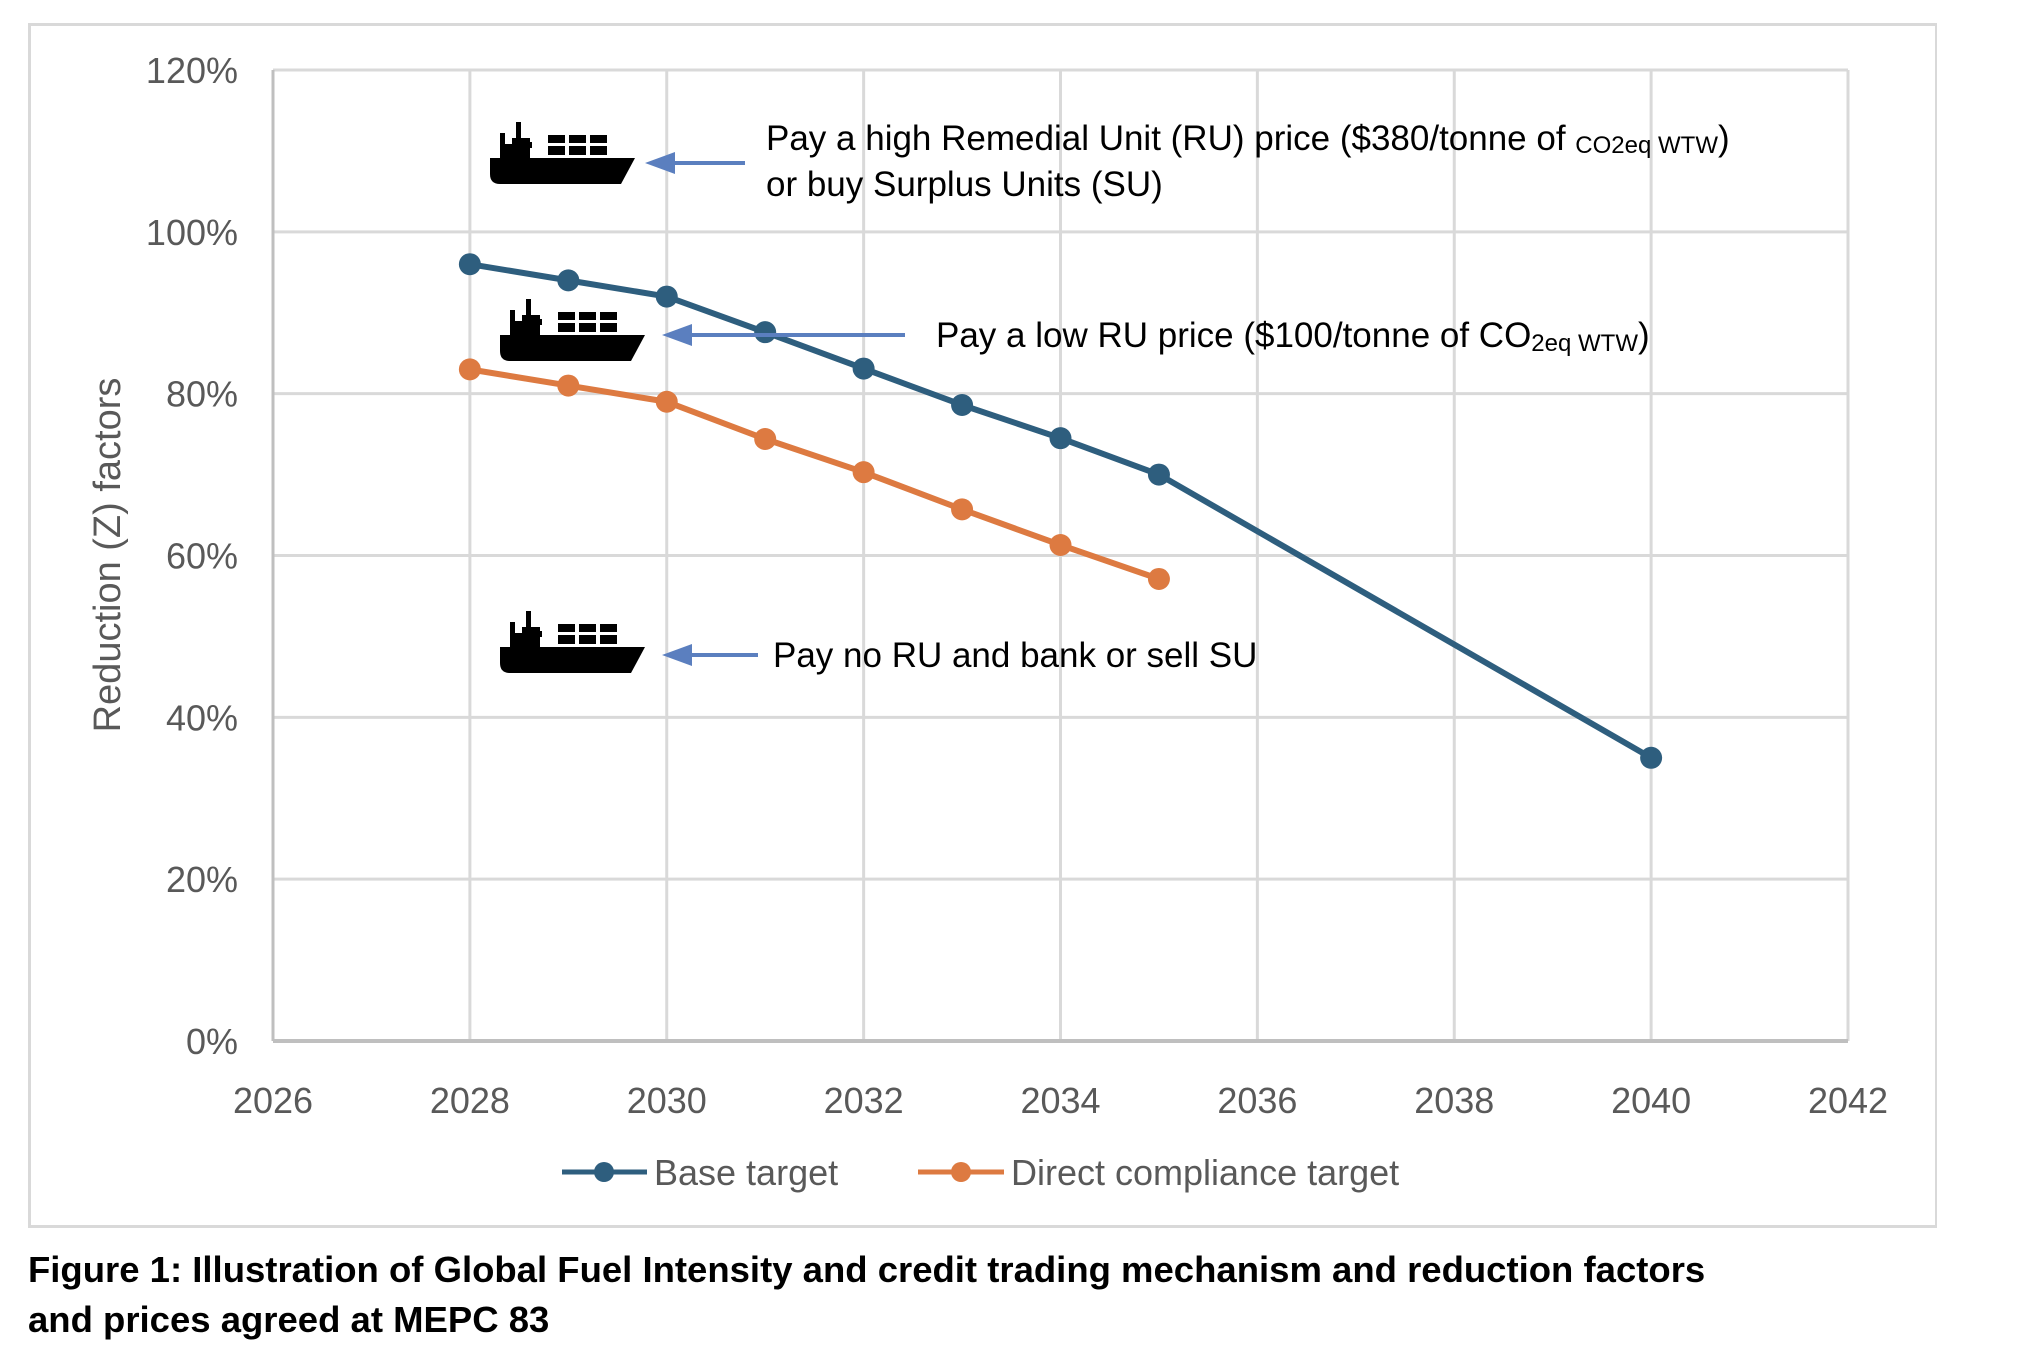 This screenshot has height=1362, width=2036. I want to click on y-tick-label: 80%, so click(202, 394).